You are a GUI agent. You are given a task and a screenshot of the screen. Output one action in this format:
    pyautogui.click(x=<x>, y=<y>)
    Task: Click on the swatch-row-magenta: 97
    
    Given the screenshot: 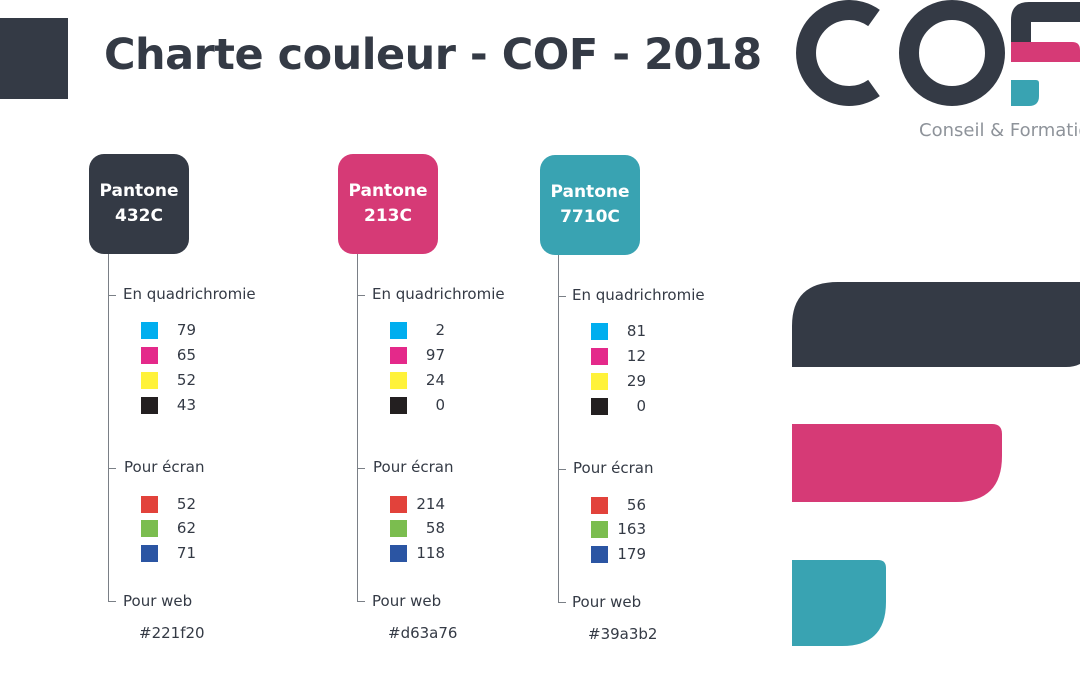 What is the action you would take?
    pyautogui.click(x=417, y=355)
    